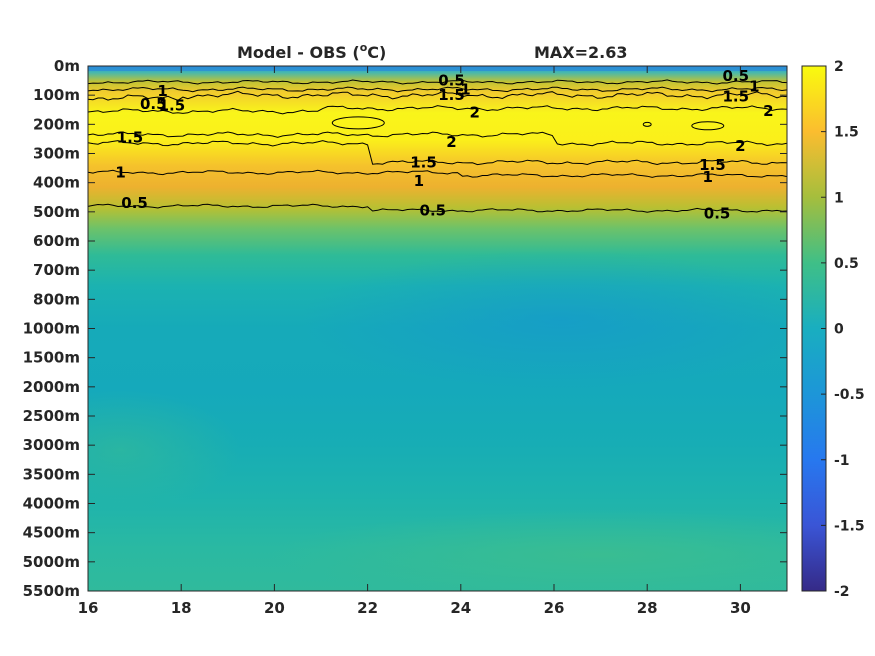  Describe the element at coordinates (51, 358) in the screenshot. I see `y-tick-label: 1500m` at that location.